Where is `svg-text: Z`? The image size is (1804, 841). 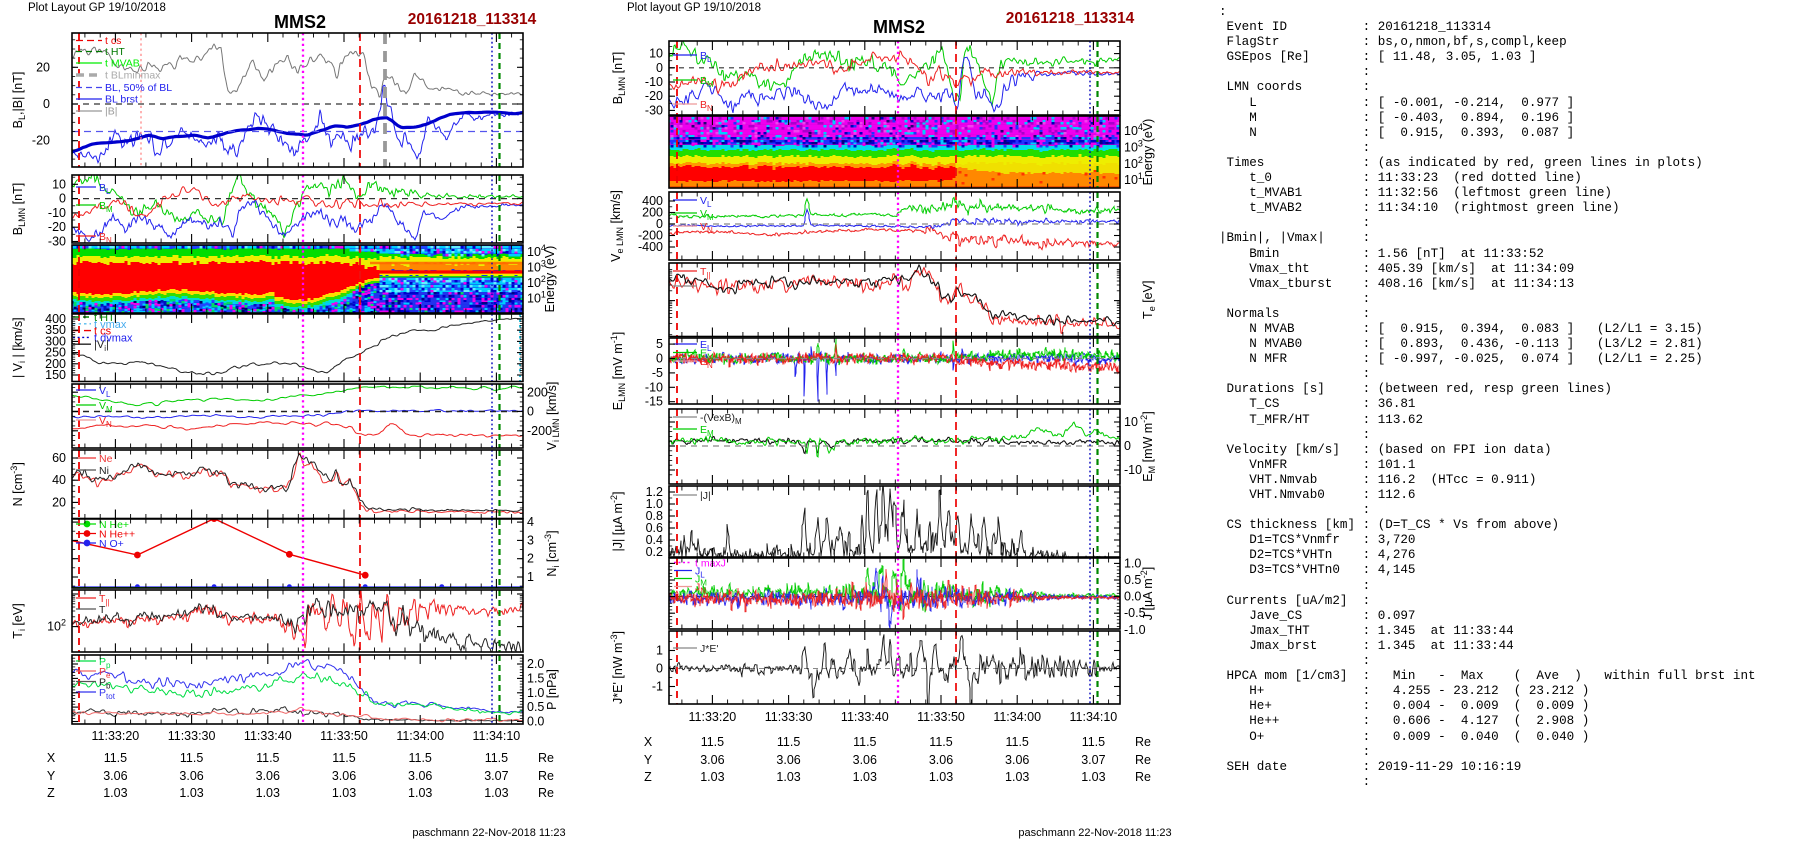
svg-text: Z is located at coordinates (51, 793).